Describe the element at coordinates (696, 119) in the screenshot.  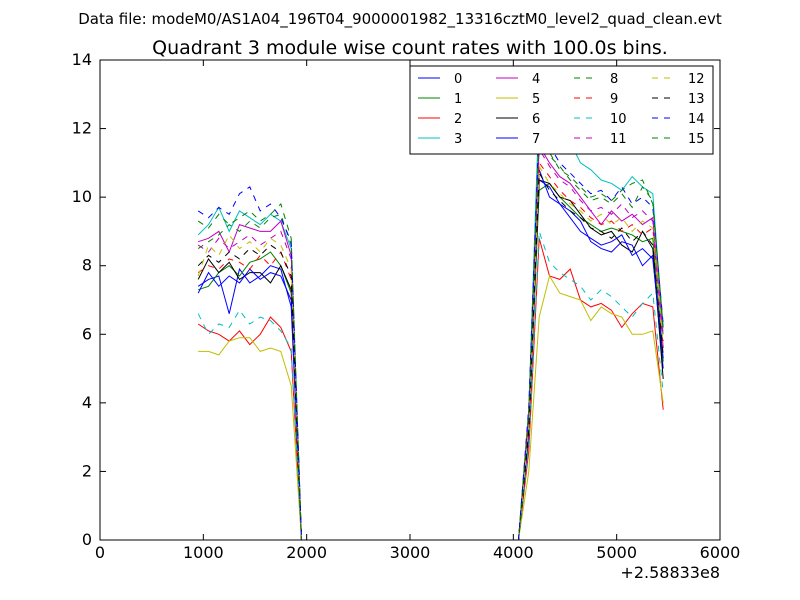
I see `legend-label-14: 14` at that location.